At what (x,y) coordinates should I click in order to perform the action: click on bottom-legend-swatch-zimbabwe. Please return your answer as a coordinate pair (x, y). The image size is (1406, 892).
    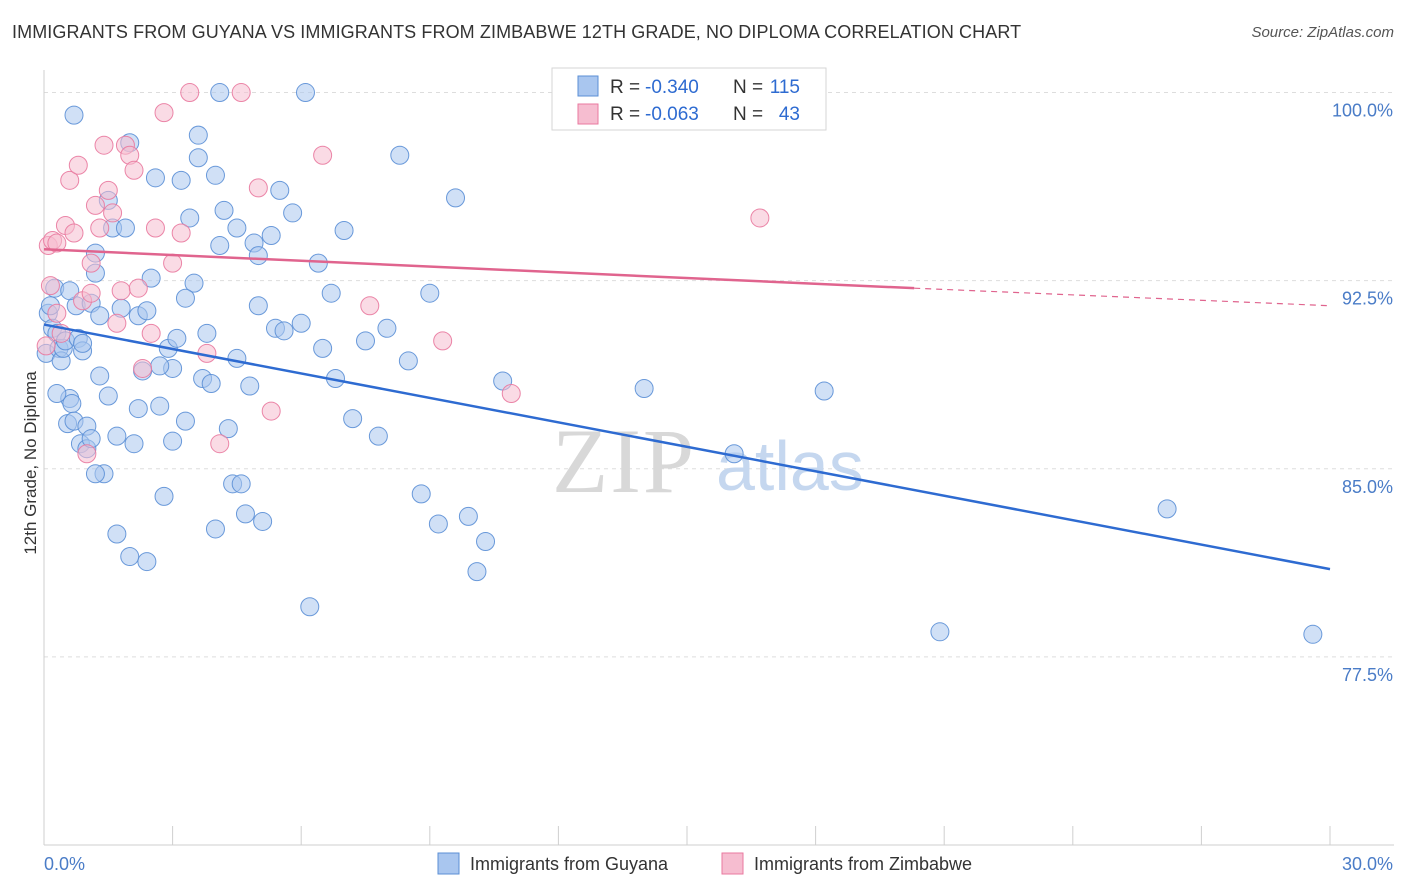
    Looking at the image, I should click on (732, 863).